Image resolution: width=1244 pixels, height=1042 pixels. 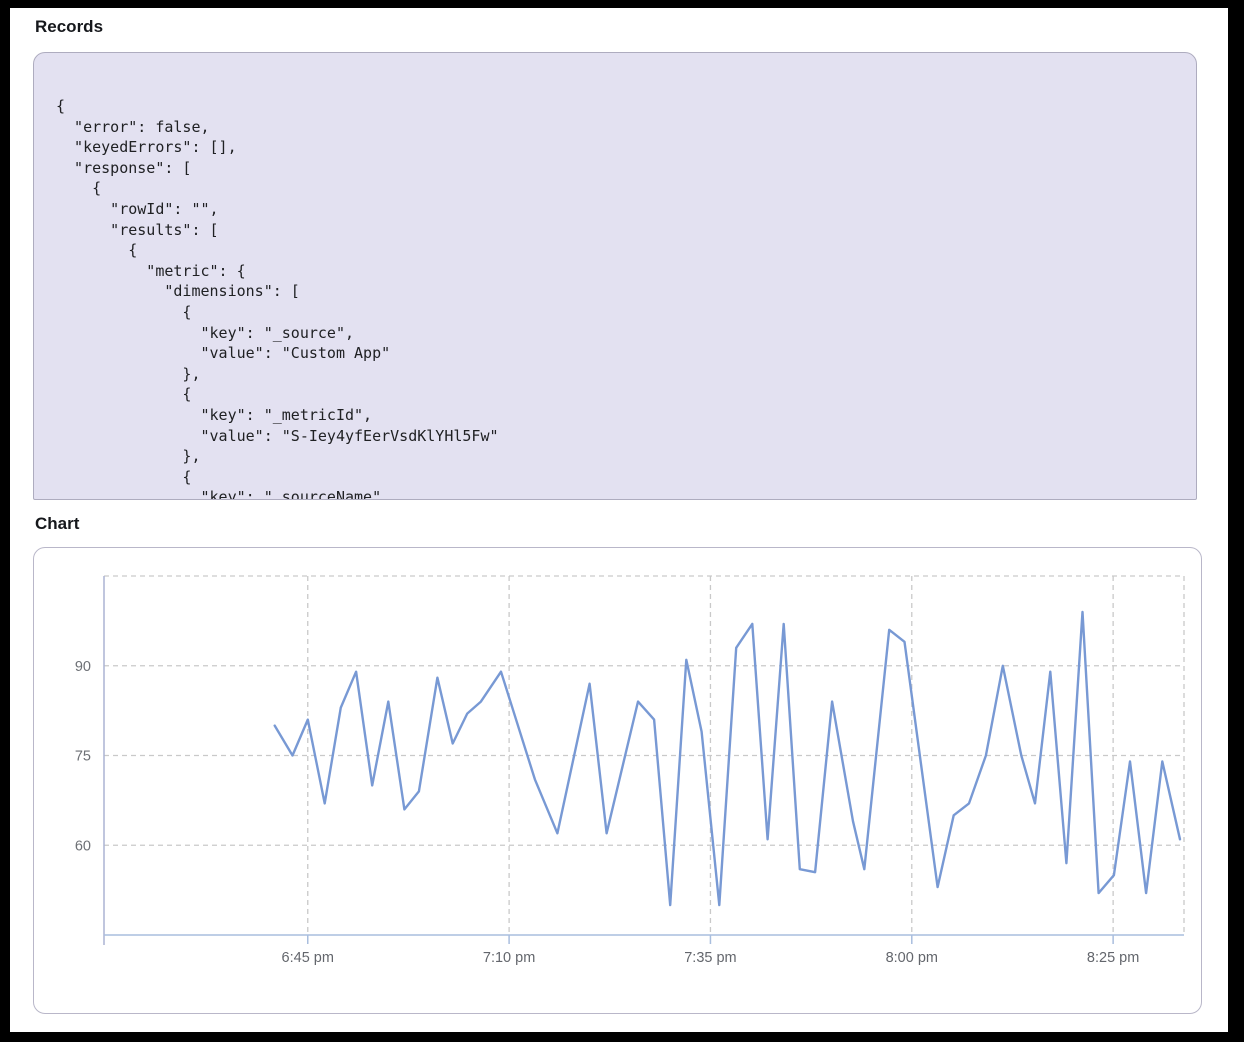 I want to click on x-tick-label: 8:25 pm, so click(x=1113, y=958).